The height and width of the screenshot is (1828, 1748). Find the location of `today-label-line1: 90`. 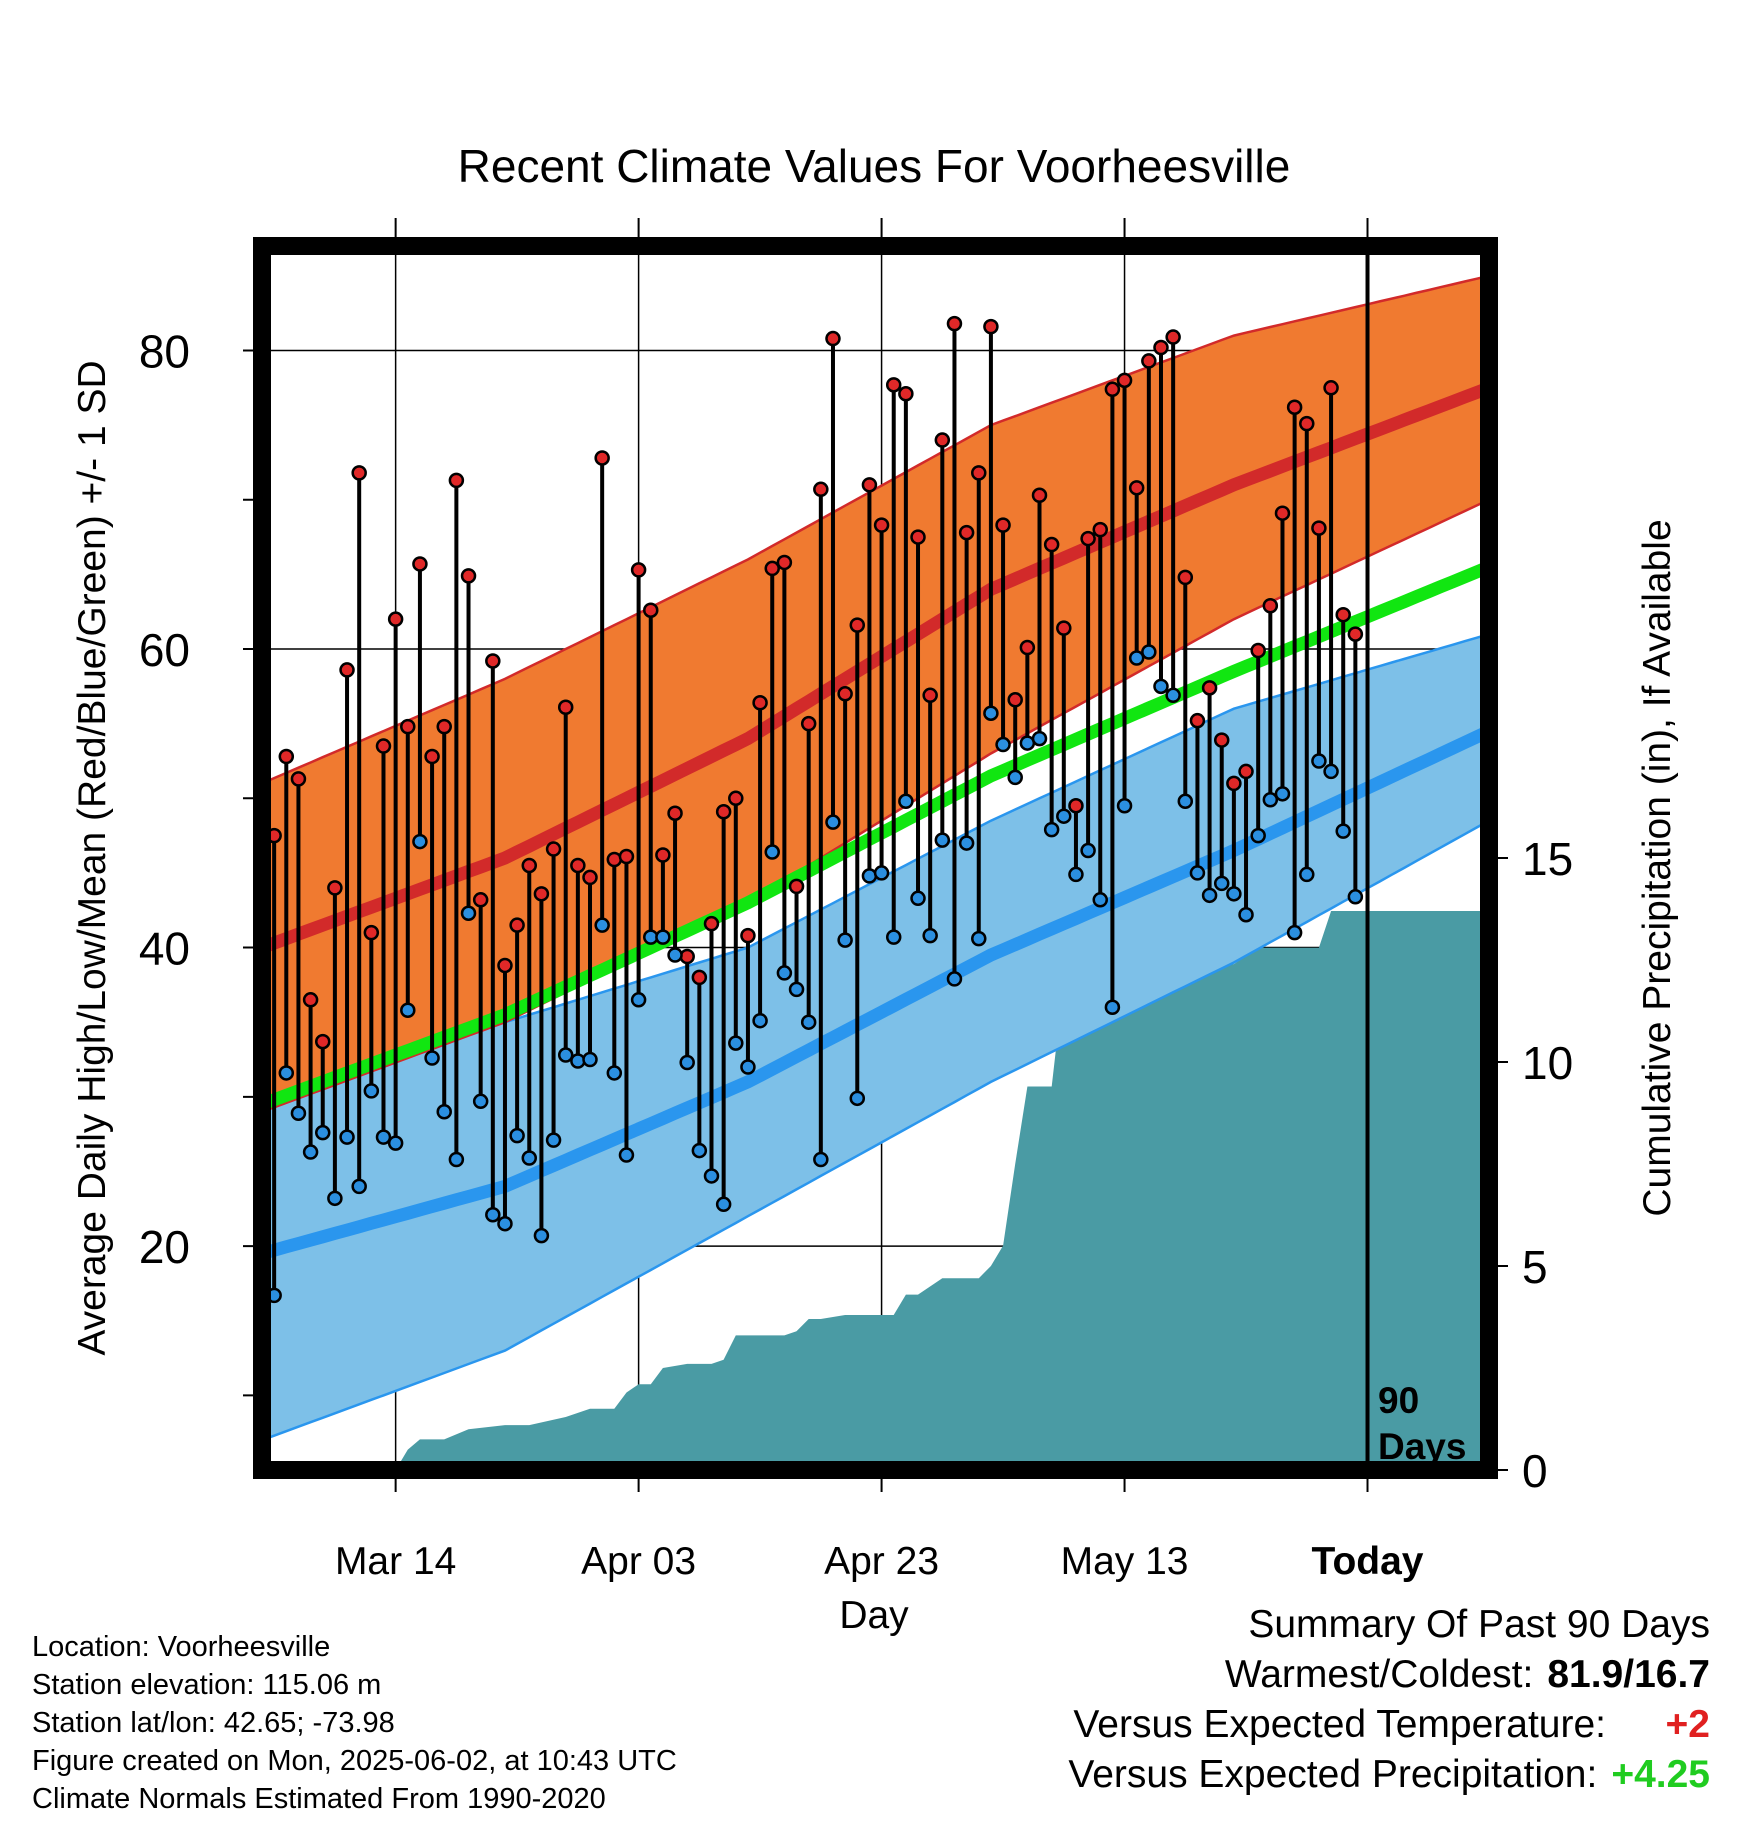

today-label-line1: 90 is located at coordinates (1398, 1400).